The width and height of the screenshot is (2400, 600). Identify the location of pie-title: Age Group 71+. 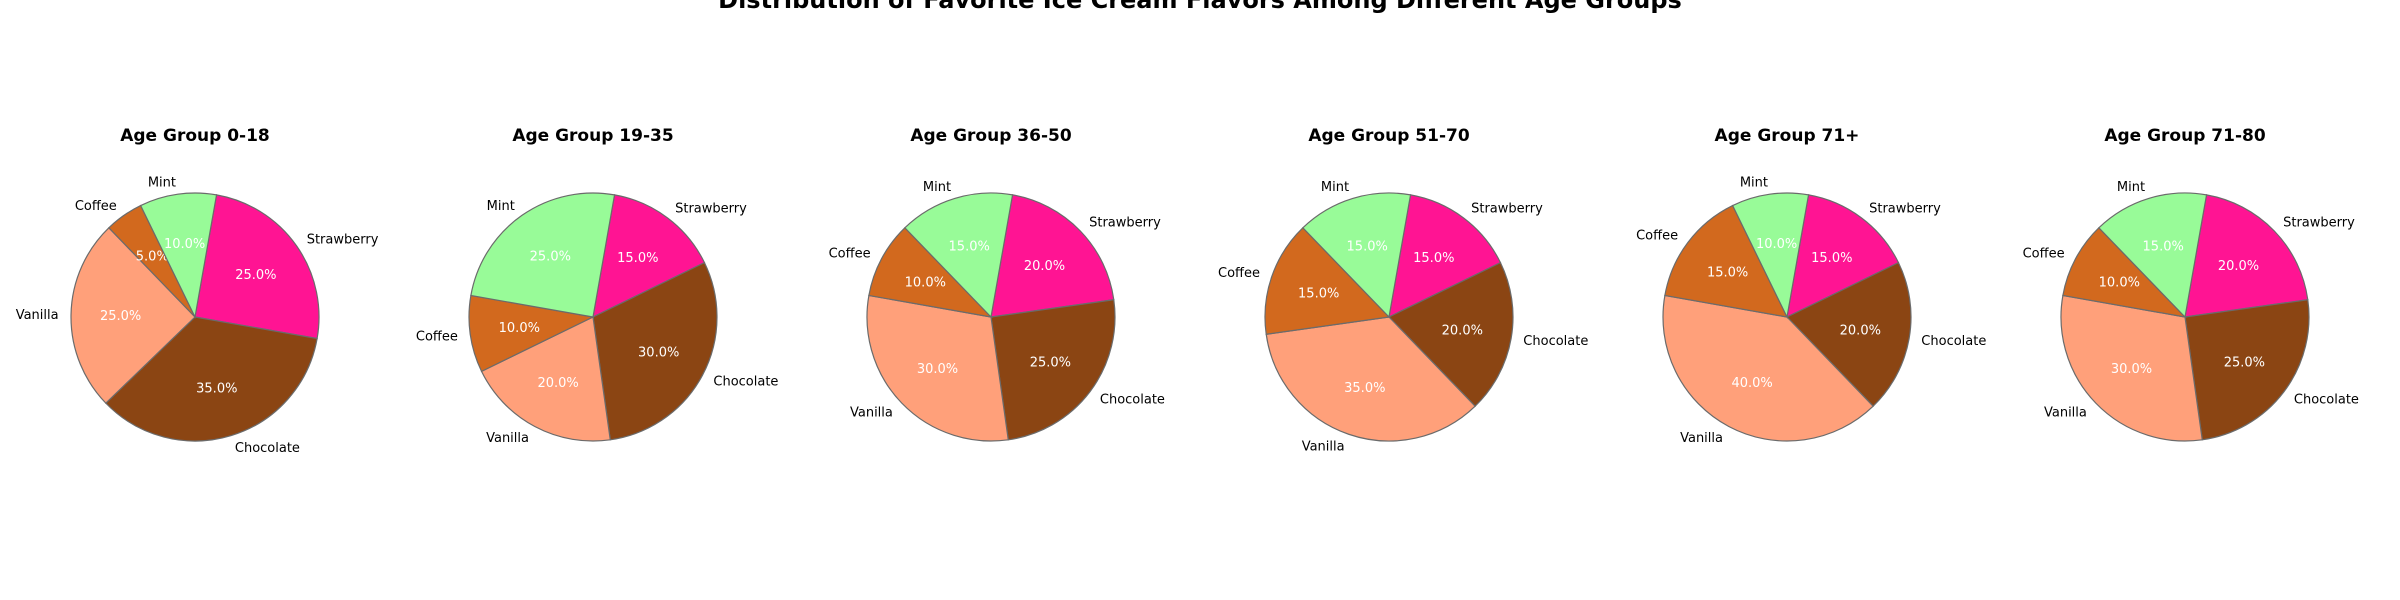
(1787, 136).